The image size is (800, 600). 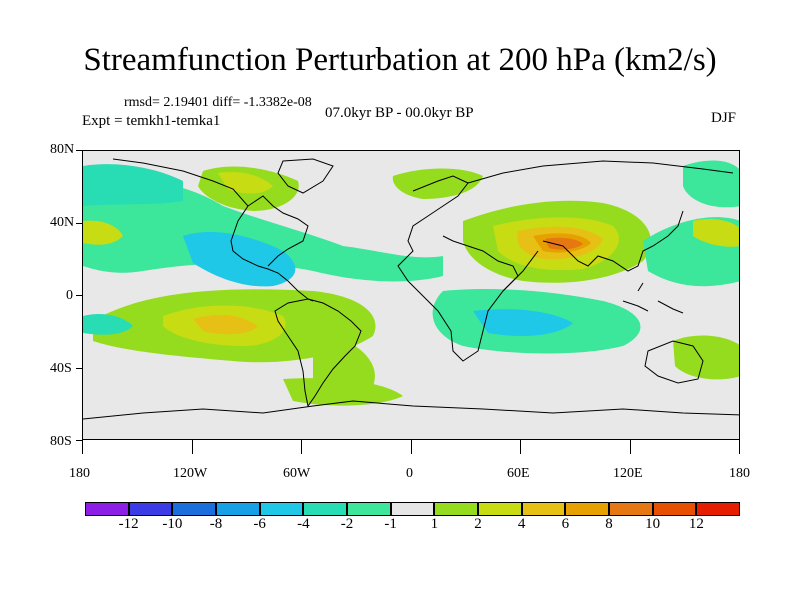 What do you see at coordinates (62, 222) in the screenshot?
I see `lat-label: 40N` at bounding box center [62, 222].